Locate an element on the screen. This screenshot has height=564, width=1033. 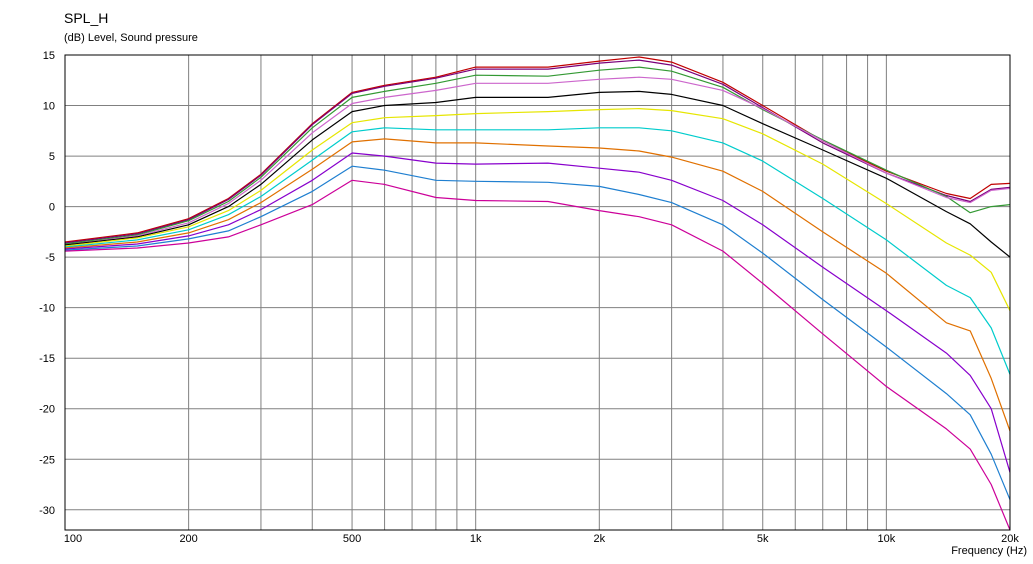
x-tick-label: 5k is located at coordinates (763, 539).